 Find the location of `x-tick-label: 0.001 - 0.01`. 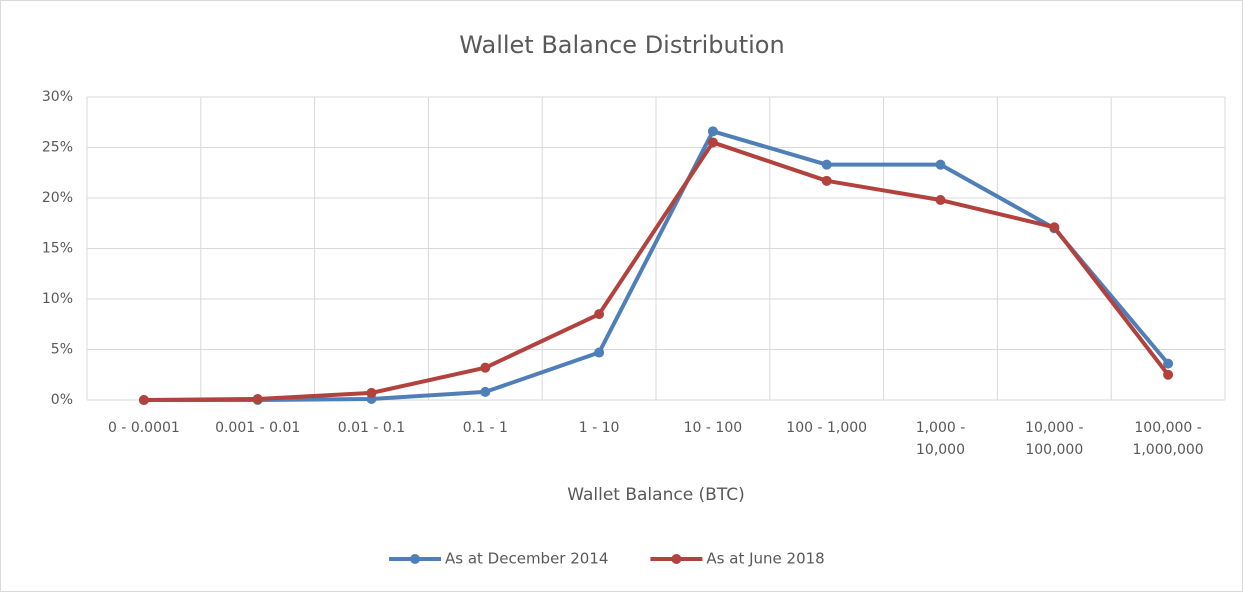

x-tick-label: 0.001 - 0.01 is located at coordinates (258, 428).